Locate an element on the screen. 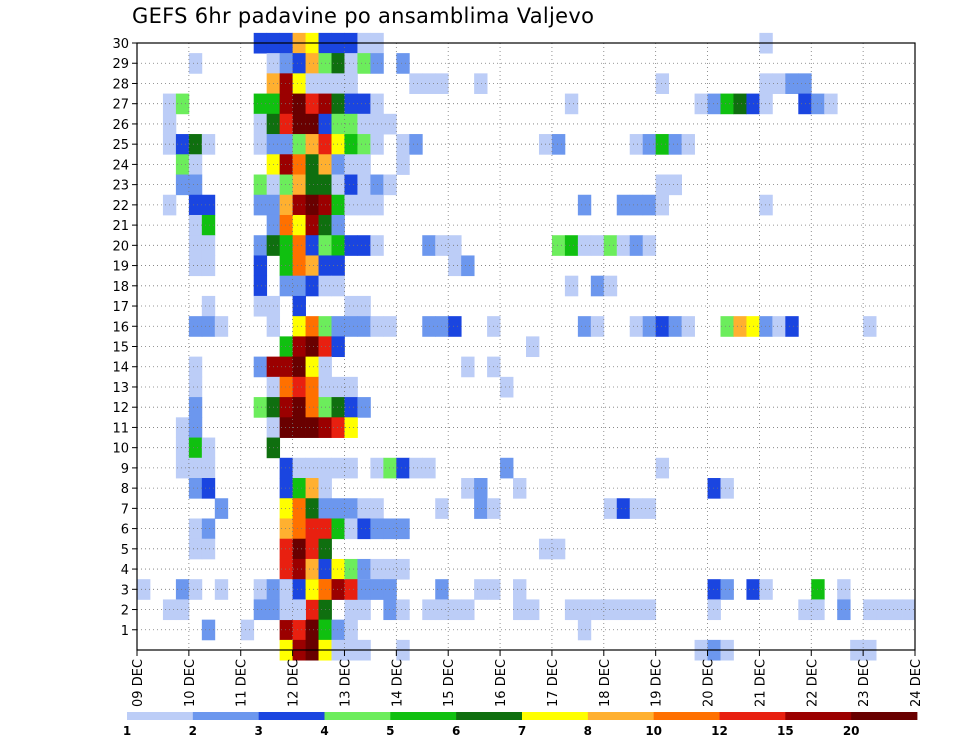  y-tick-label: 14 is located at coordinates (120, 368).